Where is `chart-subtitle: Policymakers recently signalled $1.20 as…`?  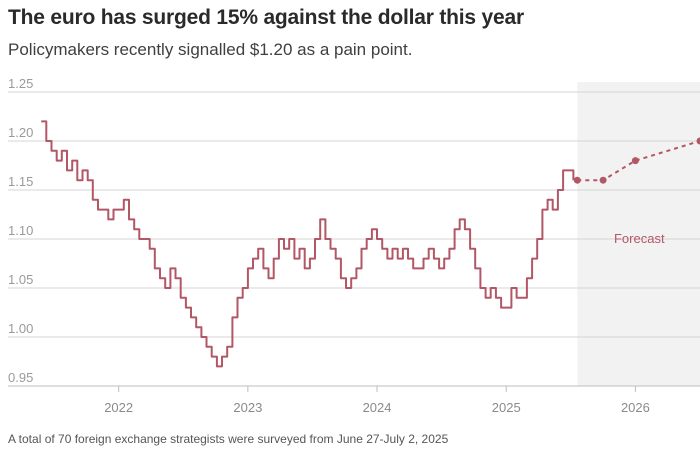
chart-subtitle: Policymakers recently signalled $1.20 as… is located at coordinates (210, 49).